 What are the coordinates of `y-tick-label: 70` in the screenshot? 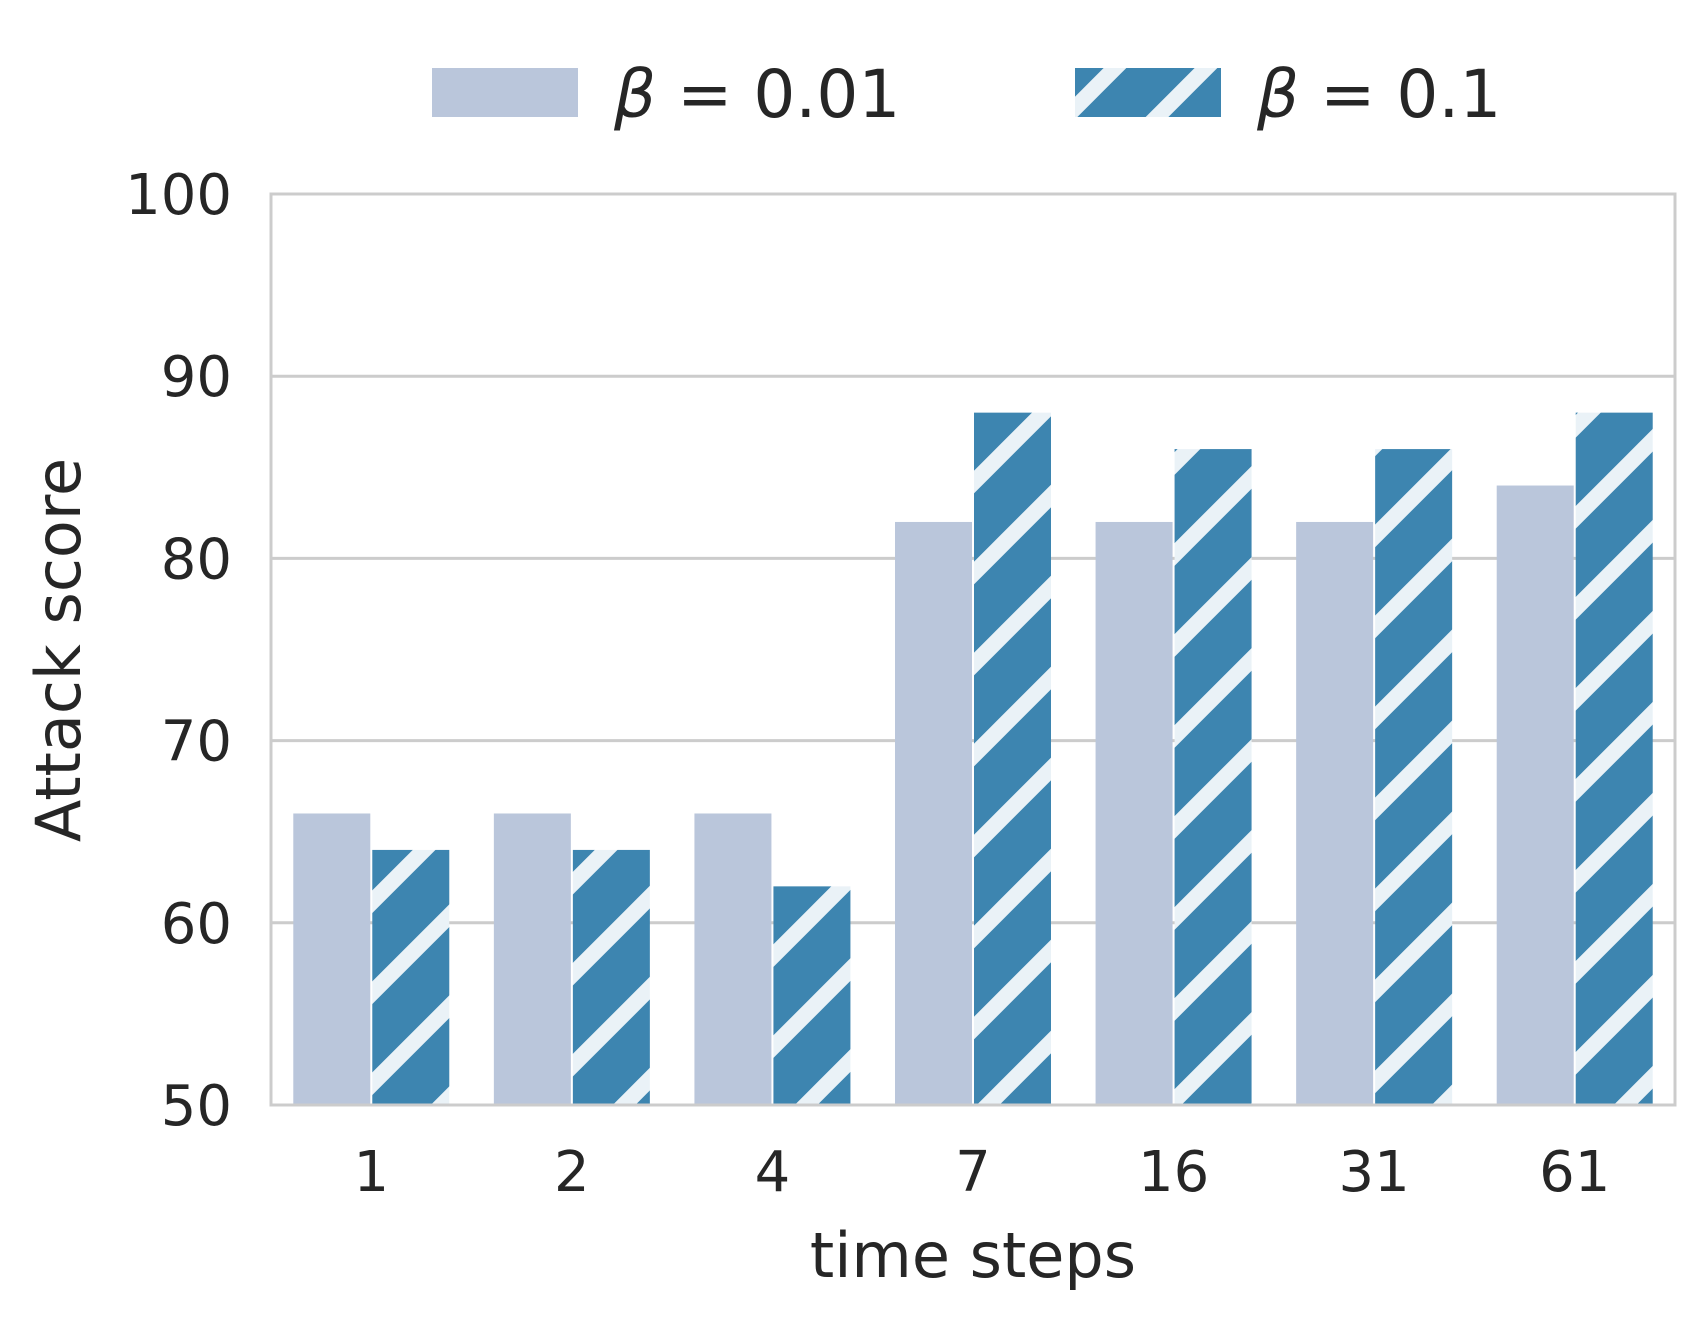 It's located at (196, 742).